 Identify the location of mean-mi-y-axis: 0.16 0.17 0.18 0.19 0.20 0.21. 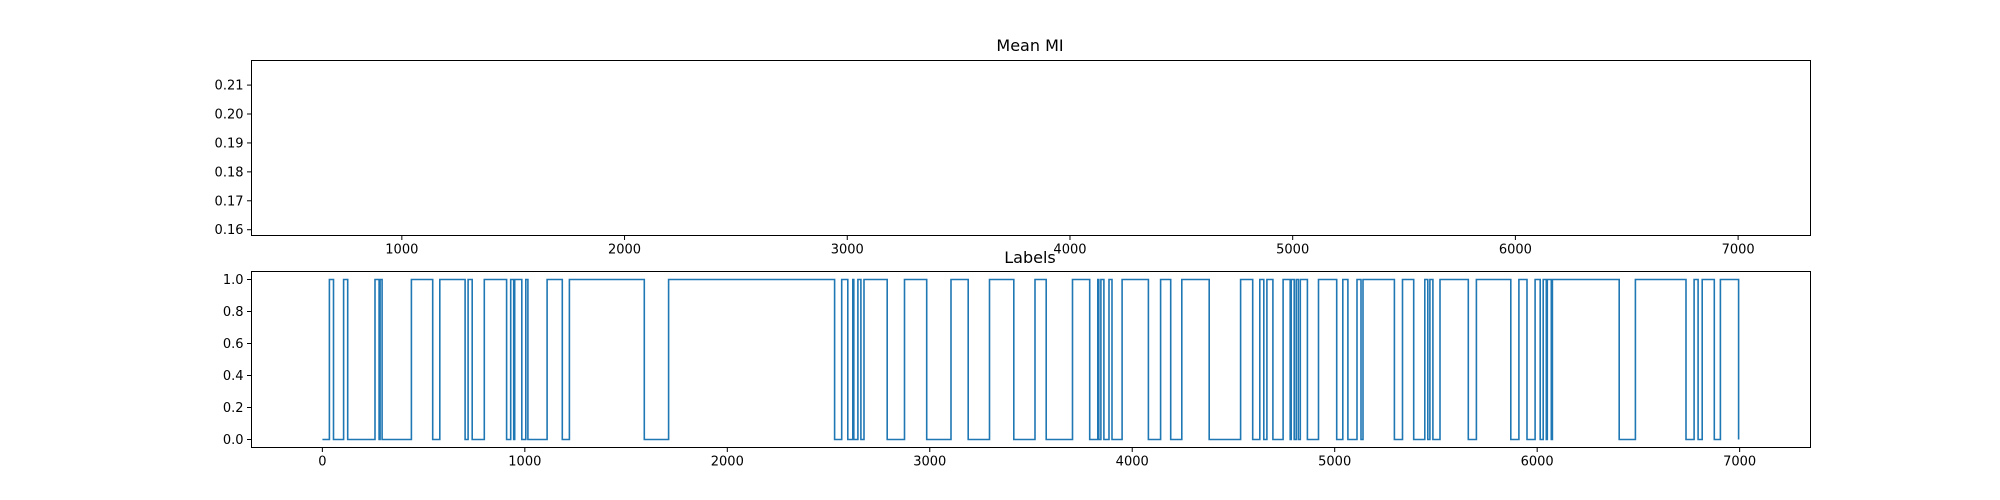
(233, 158).